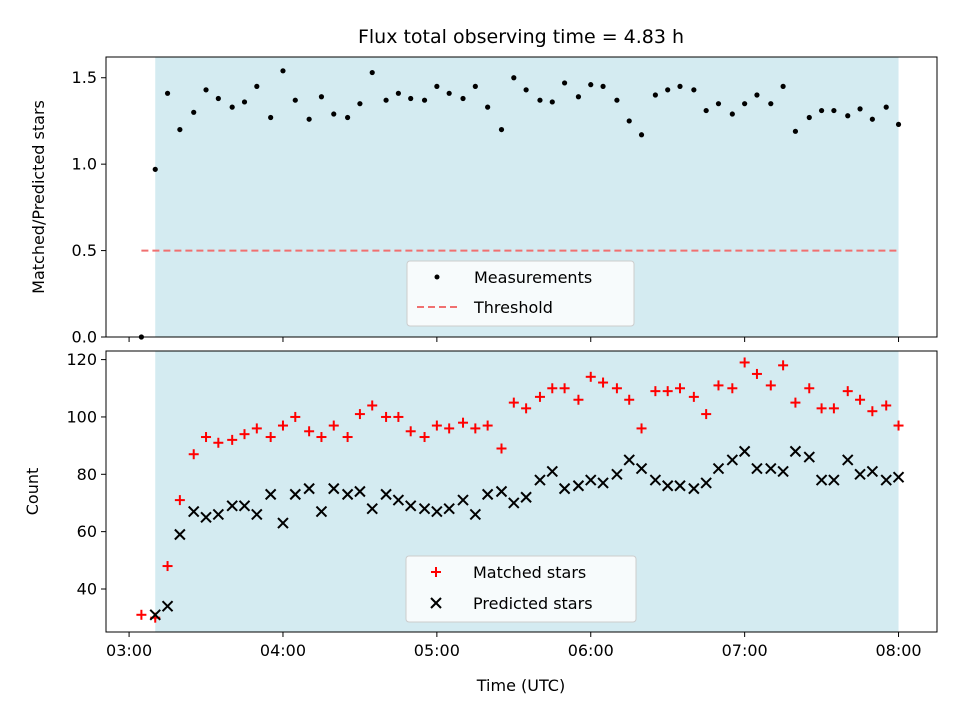 Image resolution: width=960 pixels, height=720 pixels. What do you see at coordinates (529, 572) in the screenshot?
I see `legend-label-matched-stars: Matched stars` at bounding box center [529, 572].